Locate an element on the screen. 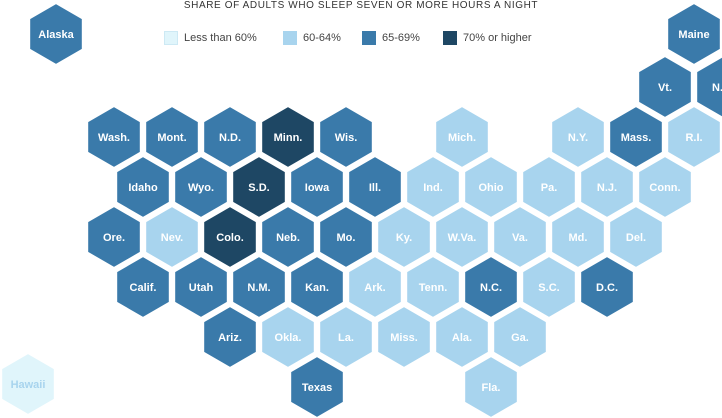 The width and height of the screenshot is (722, 418). state-hex-ohio: Ohio is located at coordinates (491, 187).